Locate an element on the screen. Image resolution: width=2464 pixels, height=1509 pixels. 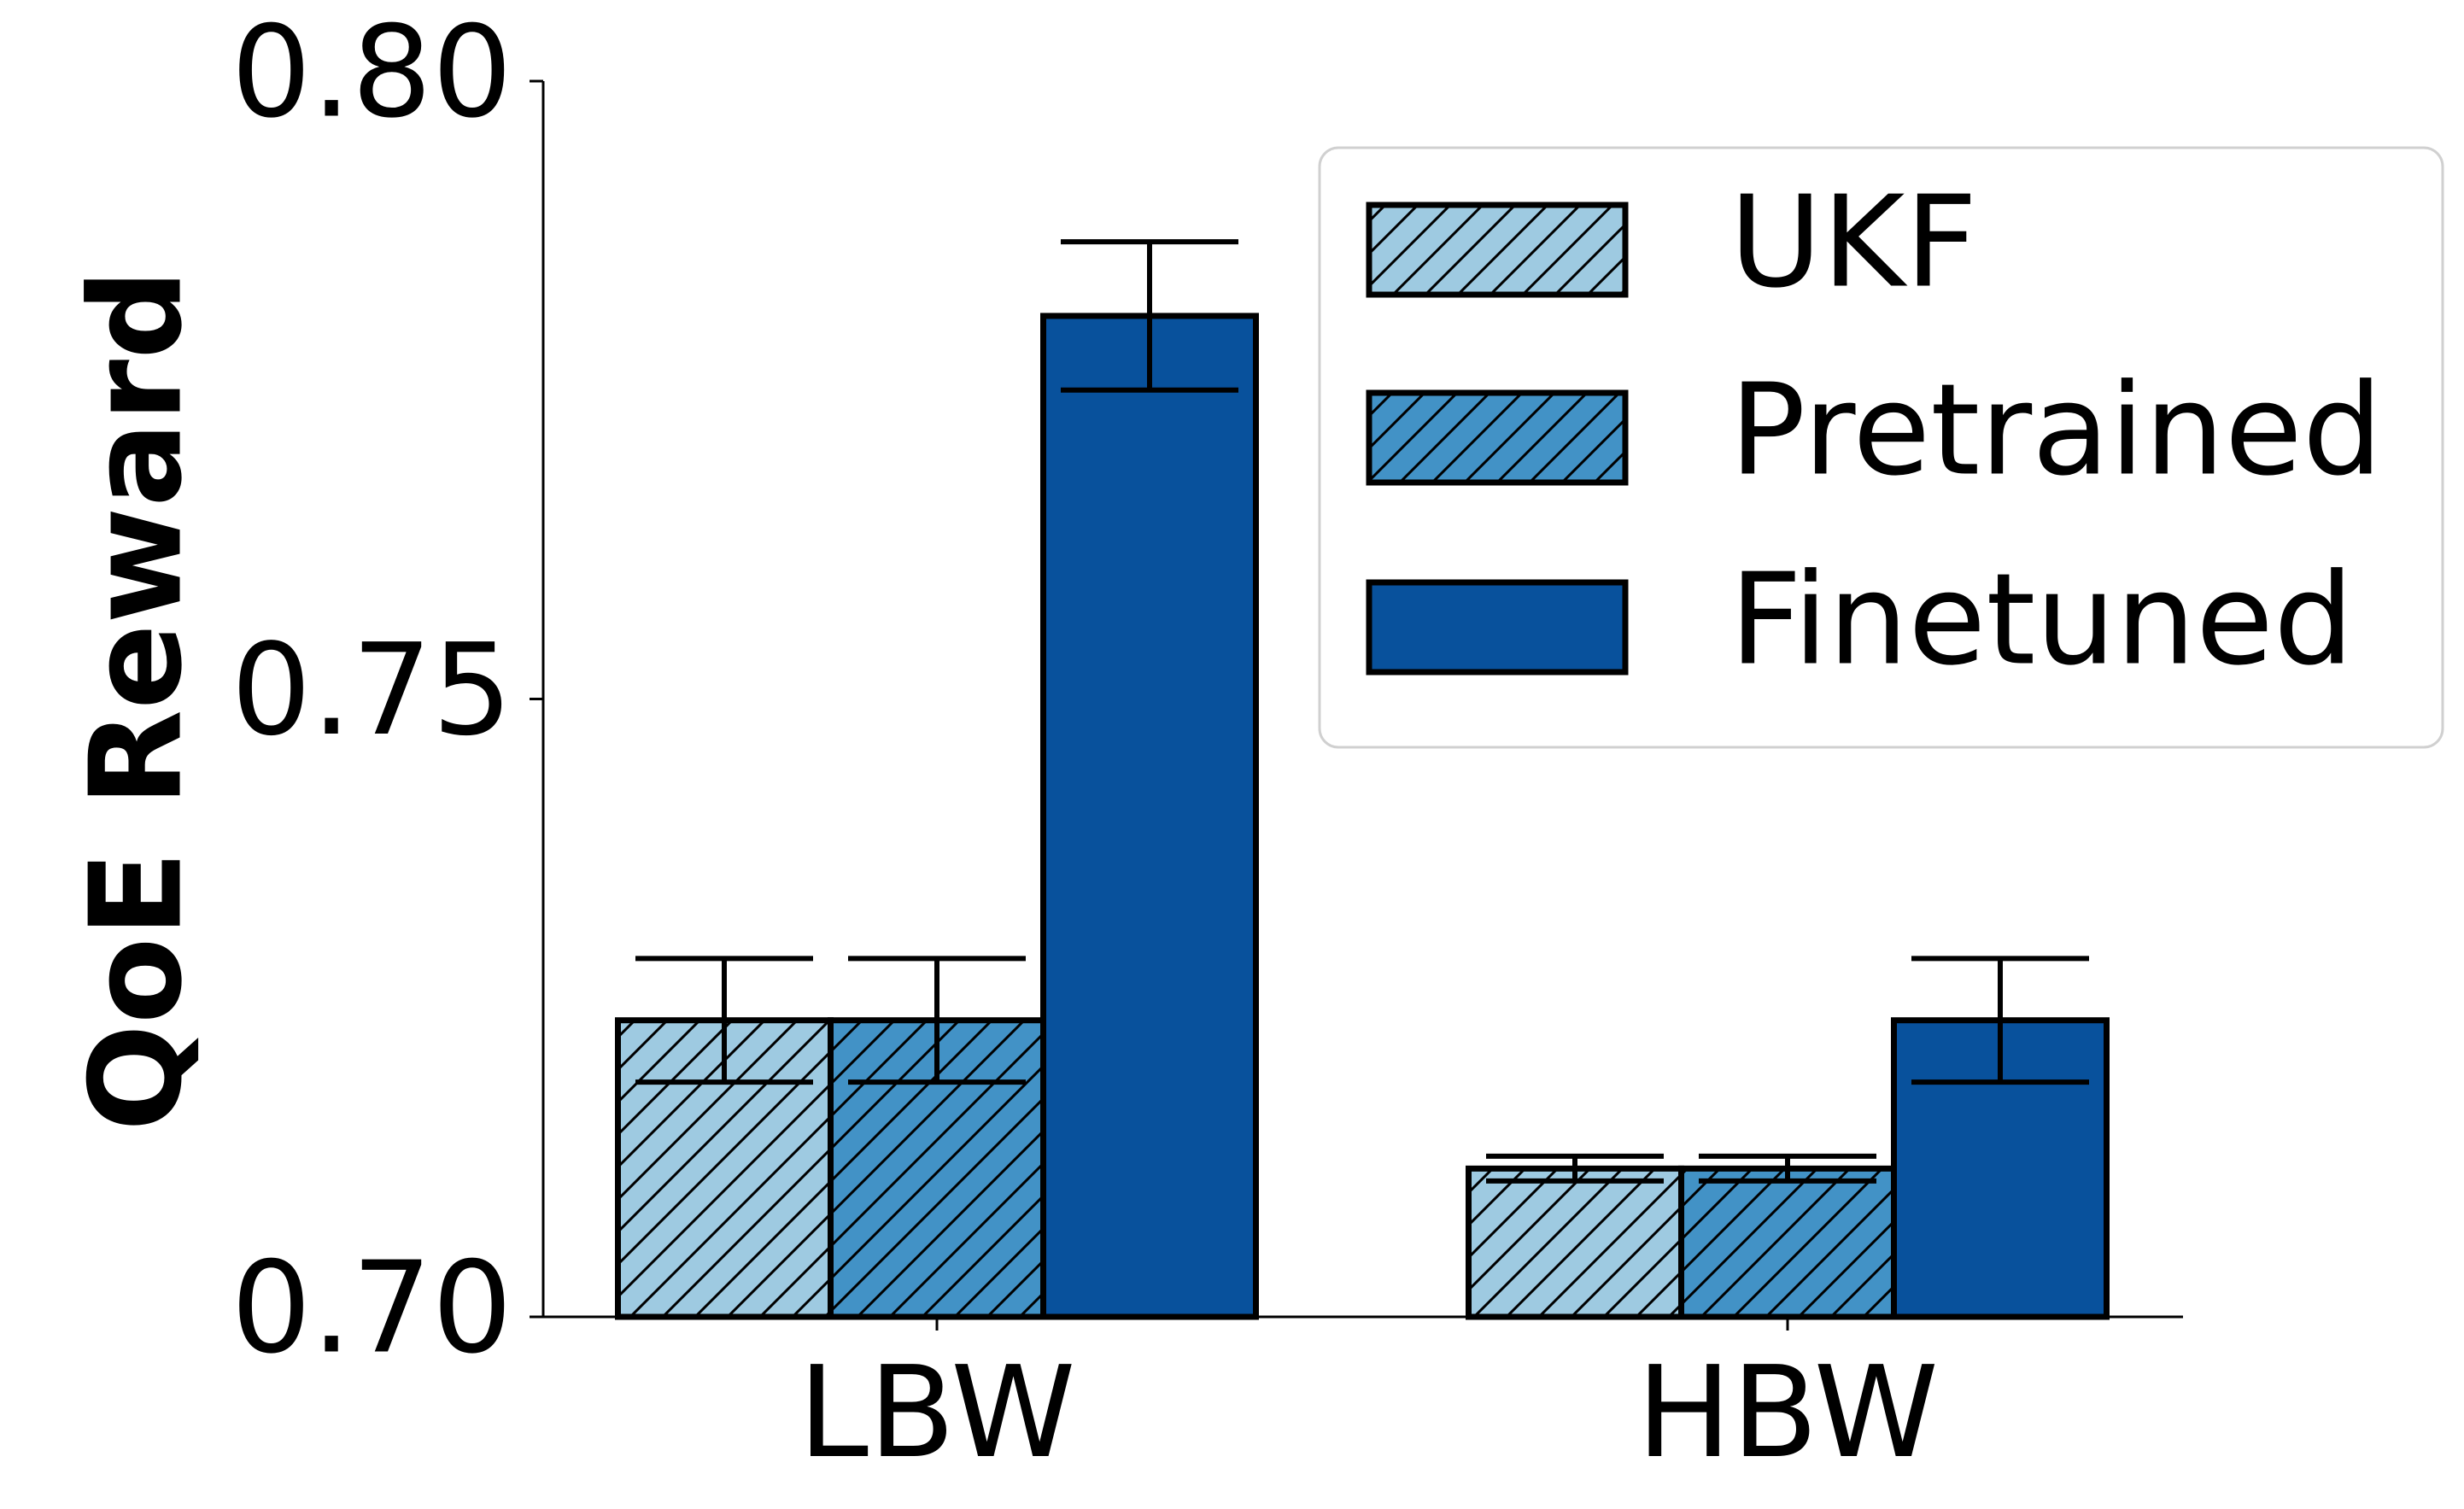
y-tick-label-0-70: 0.70 is located at coordinates (371, 1308).